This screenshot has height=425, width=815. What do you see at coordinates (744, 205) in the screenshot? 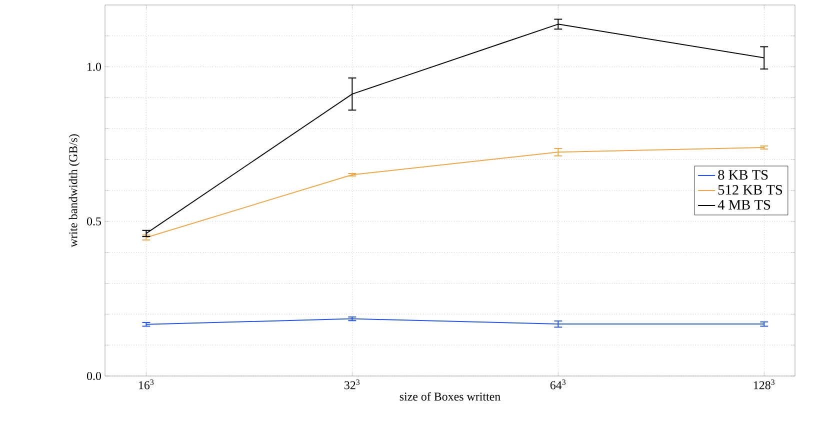
I see `legend-label: 4 MB TS` at bounding box center [744, 205].